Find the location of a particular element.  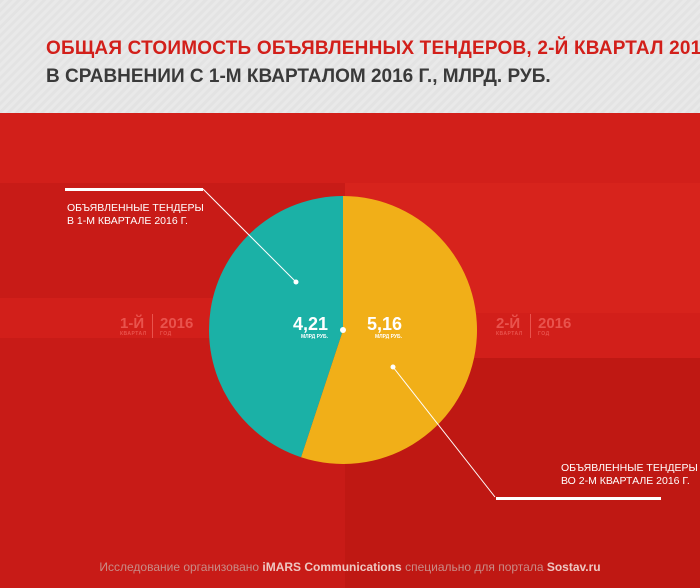

q2-leader-line-dot is located at coordinates (393, 367).